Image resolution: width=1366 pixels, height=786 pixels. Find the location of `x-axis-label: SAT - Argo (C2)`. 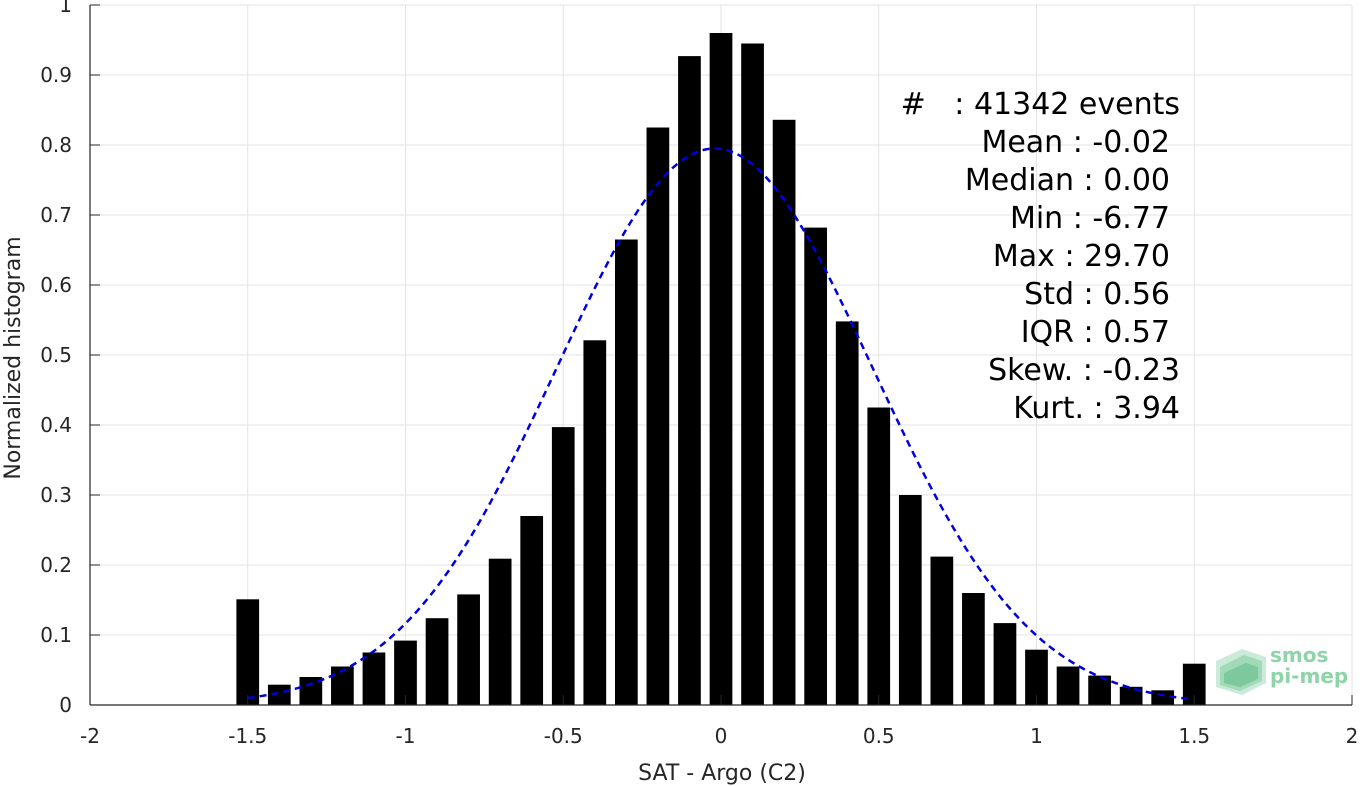

x-axis-label: SAT - Argo (C2) is located at coordinates (722, 773).